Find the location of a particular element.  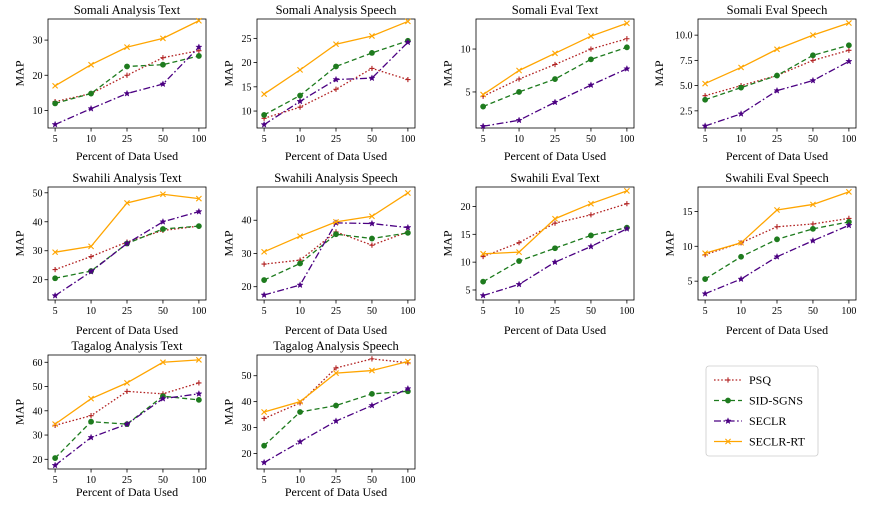

series-sid-sgns is located at coordinates (336, 256).